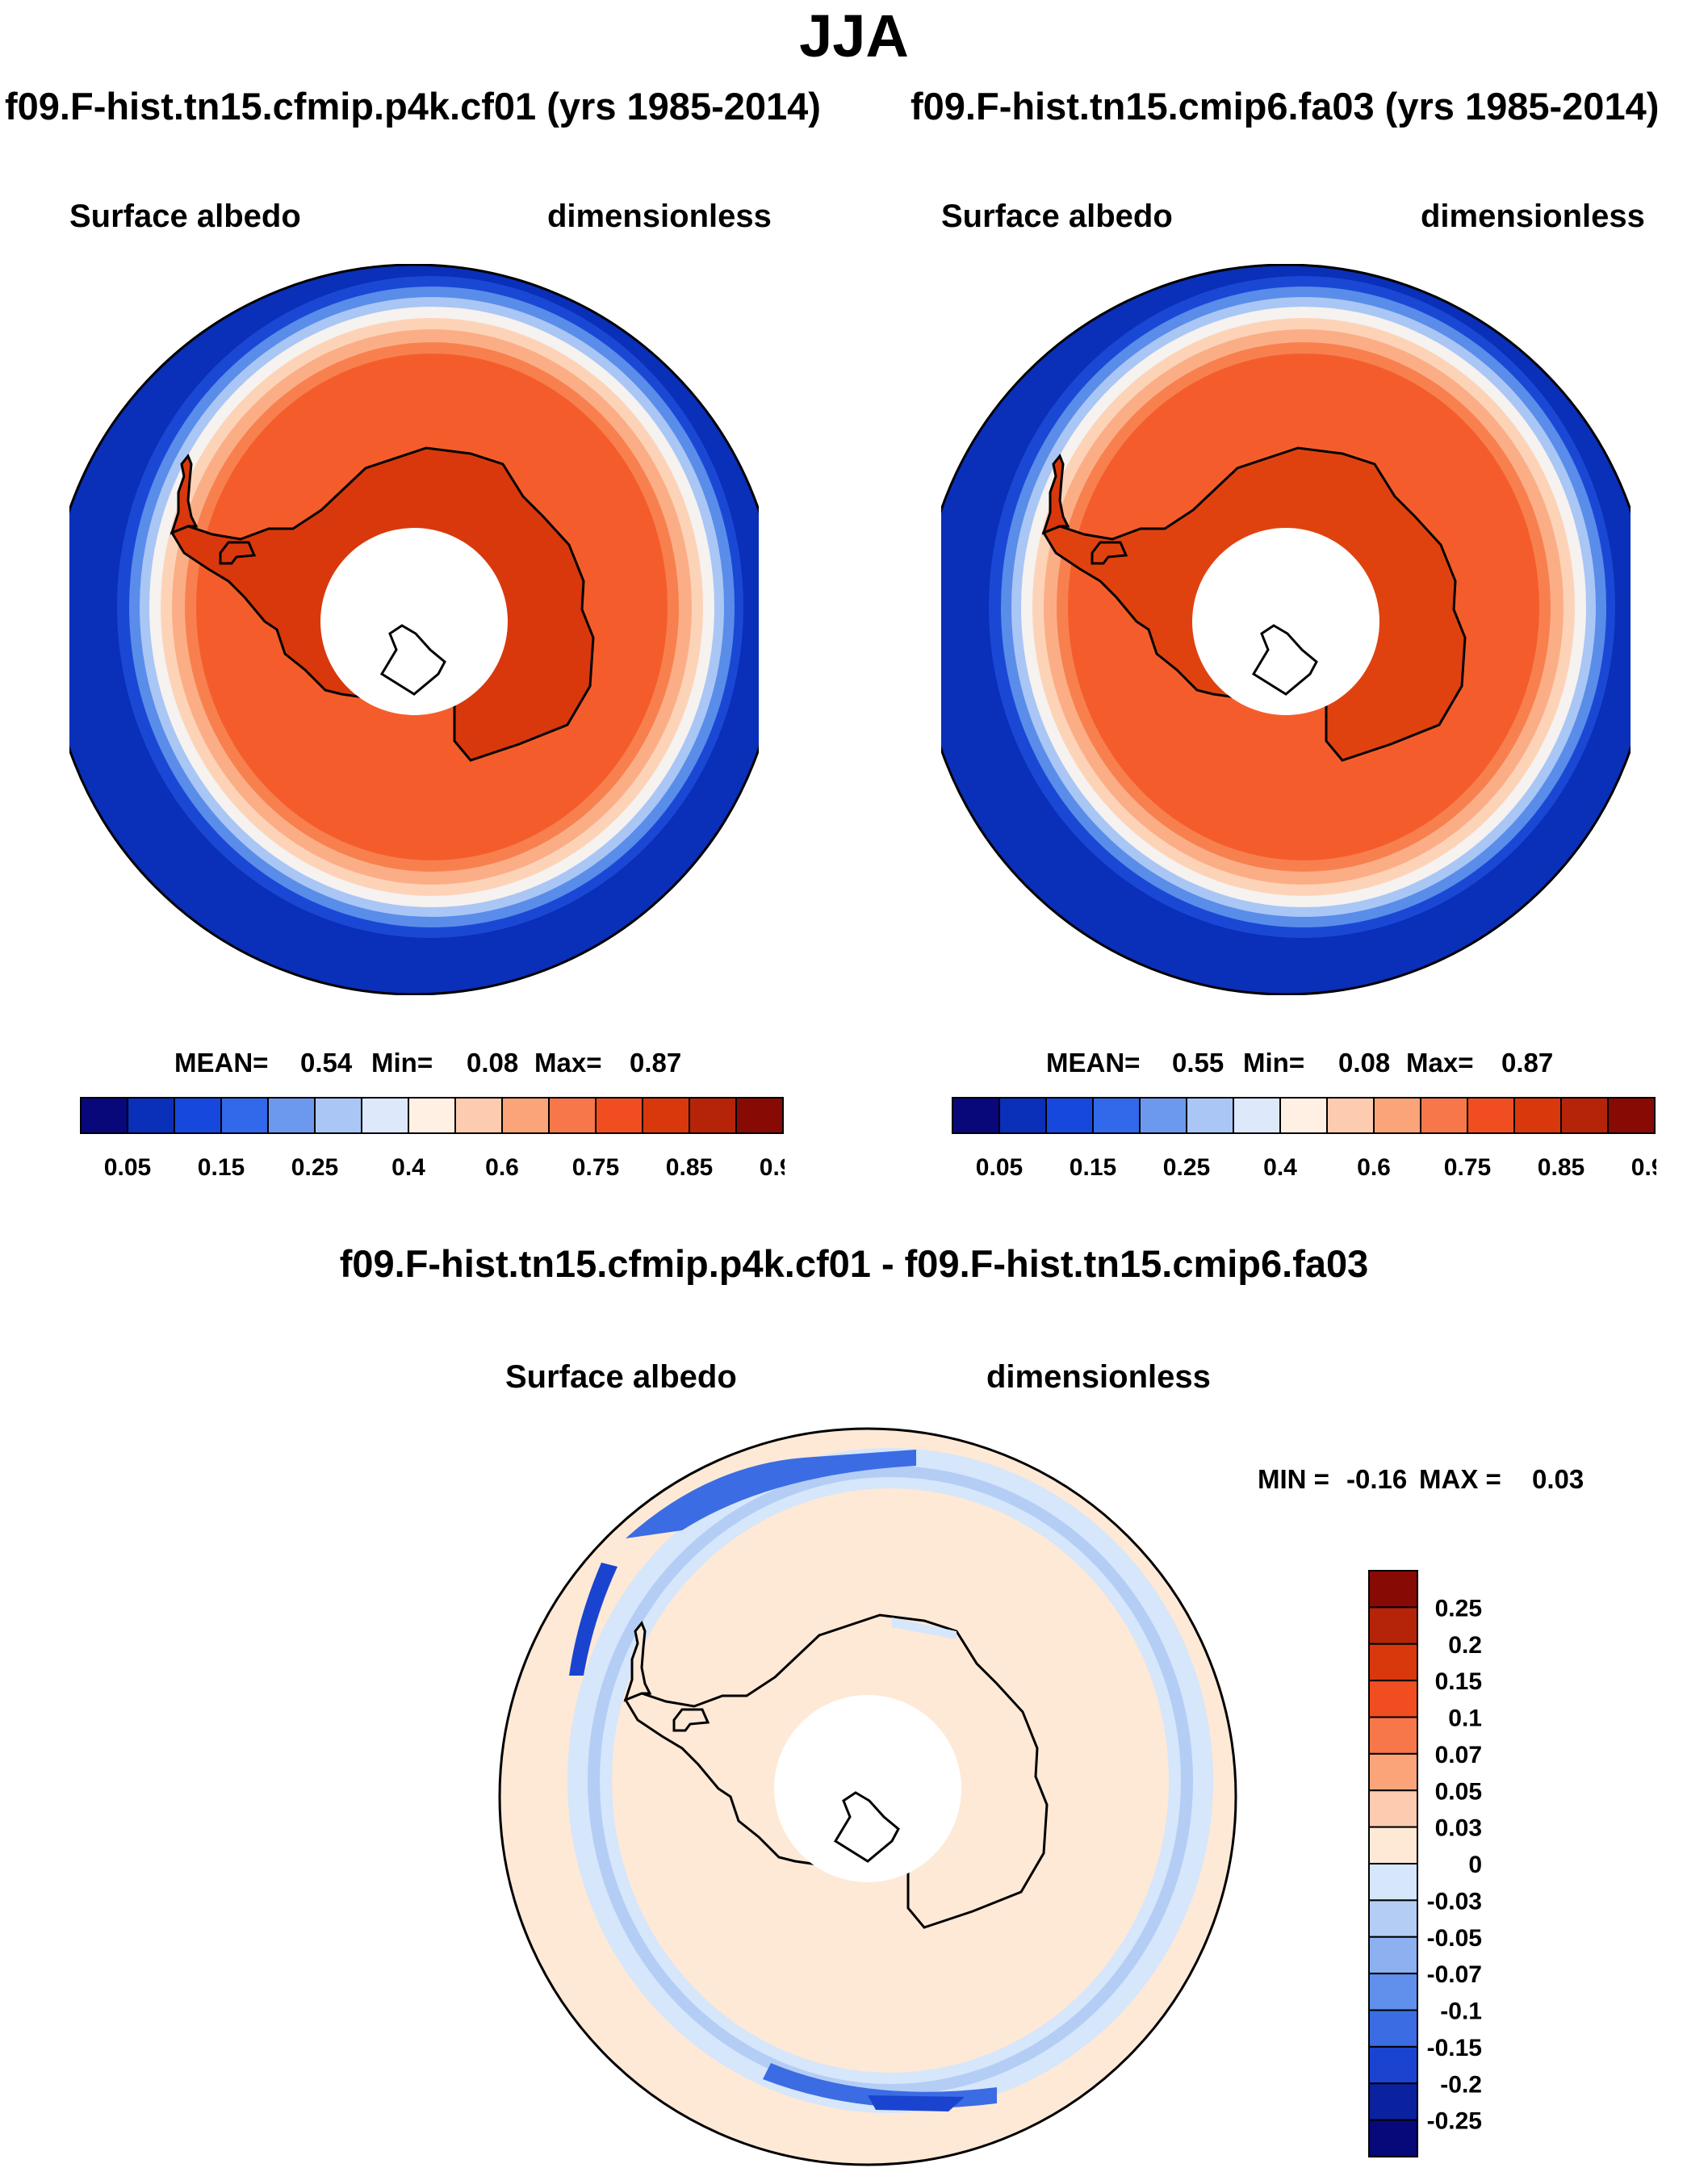  Describe the element at coordinates (1057, 216) in the screenshot. I see `panel-right-variable: Surface albedo` at that location.